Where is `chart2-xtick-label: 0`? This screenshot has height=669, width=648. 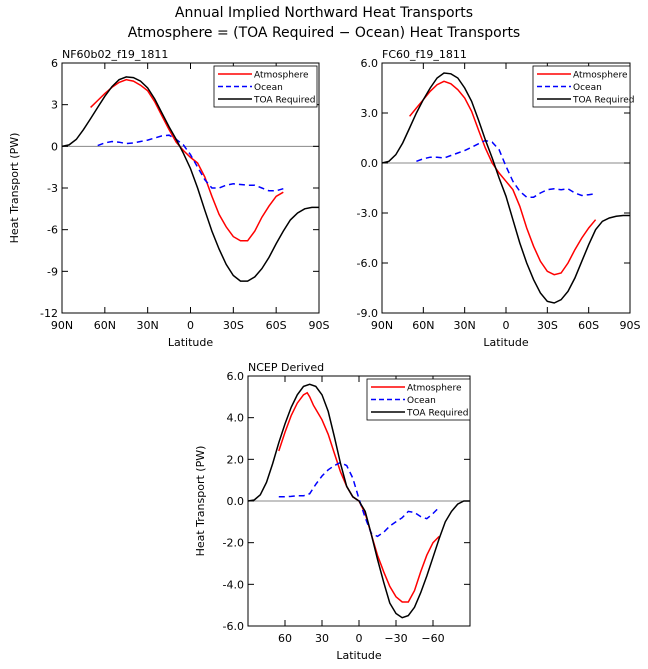
chart2-xtick-label: 0 is located at coordinates (506, 325).